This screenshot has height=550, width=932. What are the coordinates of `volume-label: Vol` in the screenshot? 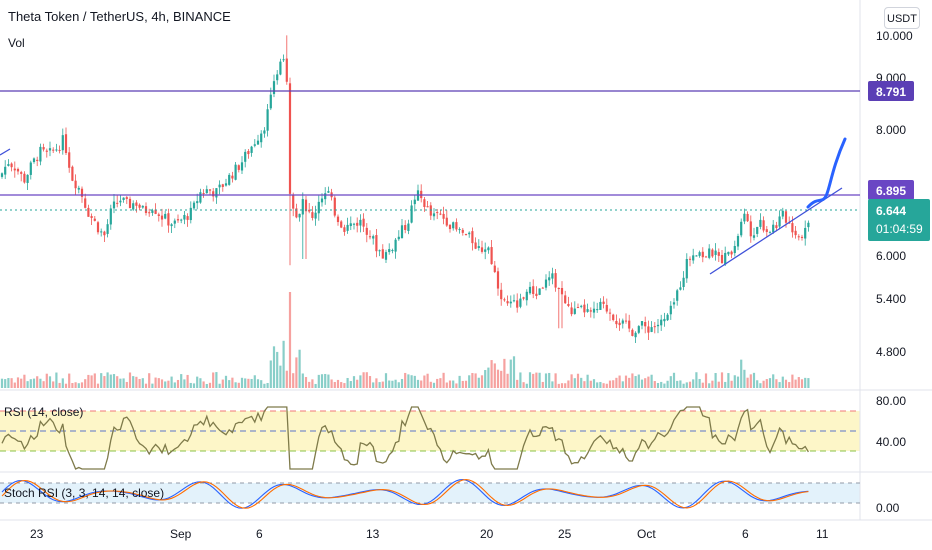 It's located at (16, 43).